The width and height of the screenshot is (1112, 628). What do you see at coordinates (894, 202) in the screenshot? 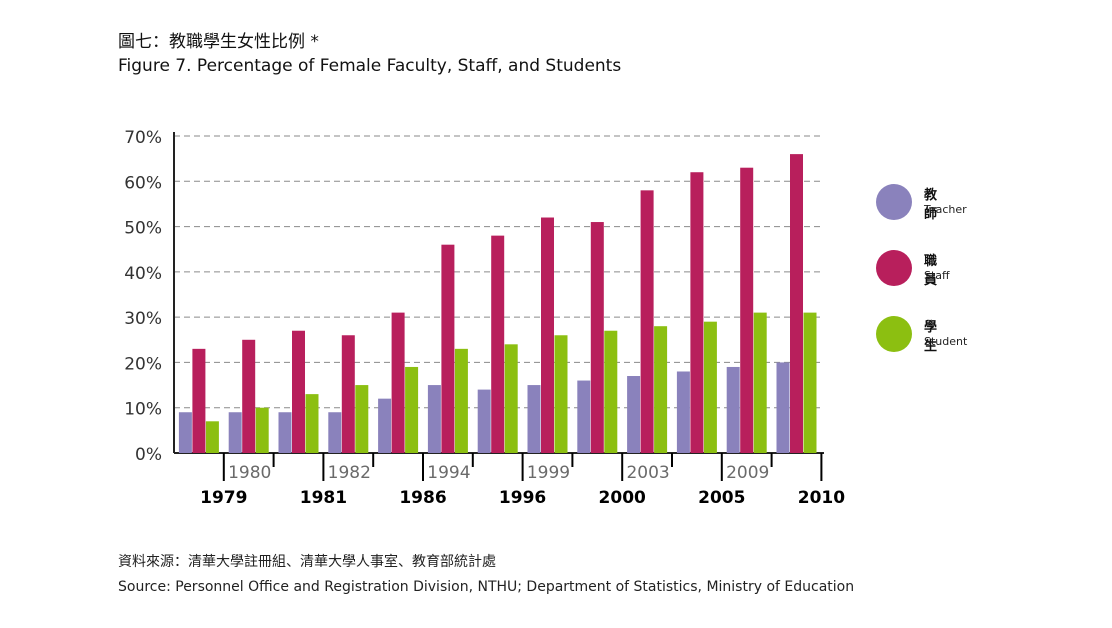
I see `legend-swatch-teacher` at bounding box center [894, 202].